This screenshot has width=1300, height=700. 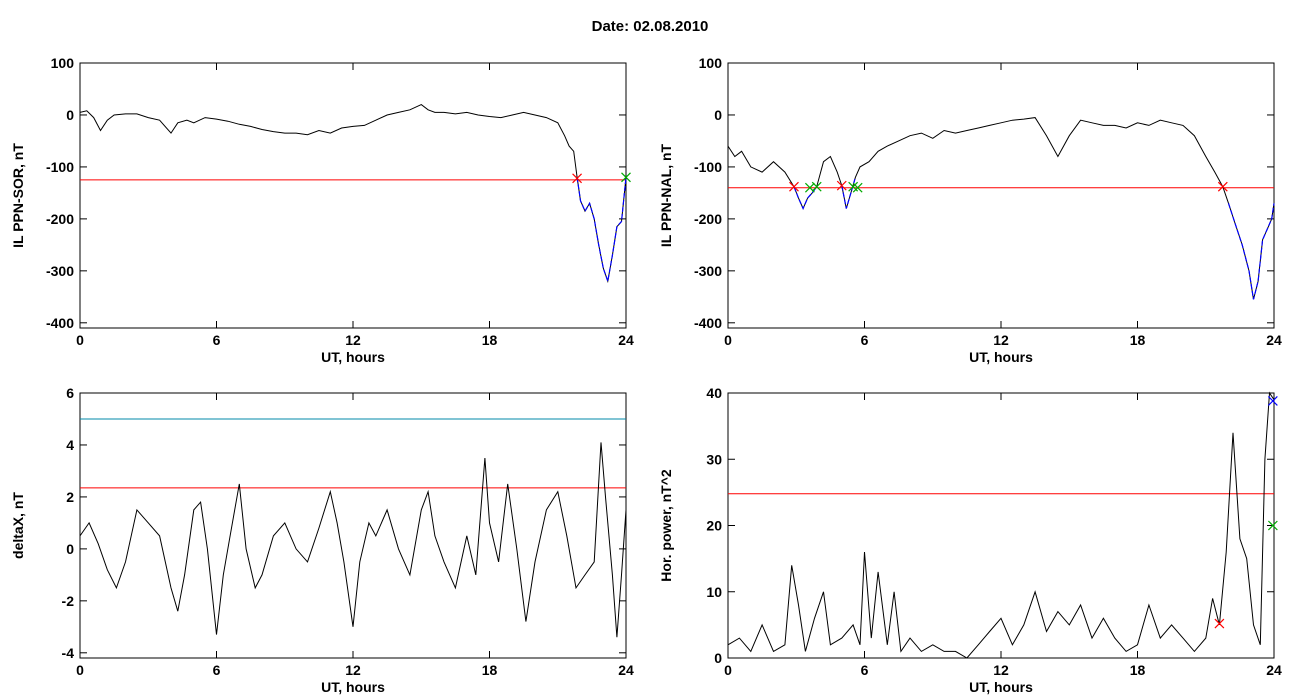 I want to click on y-tick-label: -2, so click(x=68, y=601).